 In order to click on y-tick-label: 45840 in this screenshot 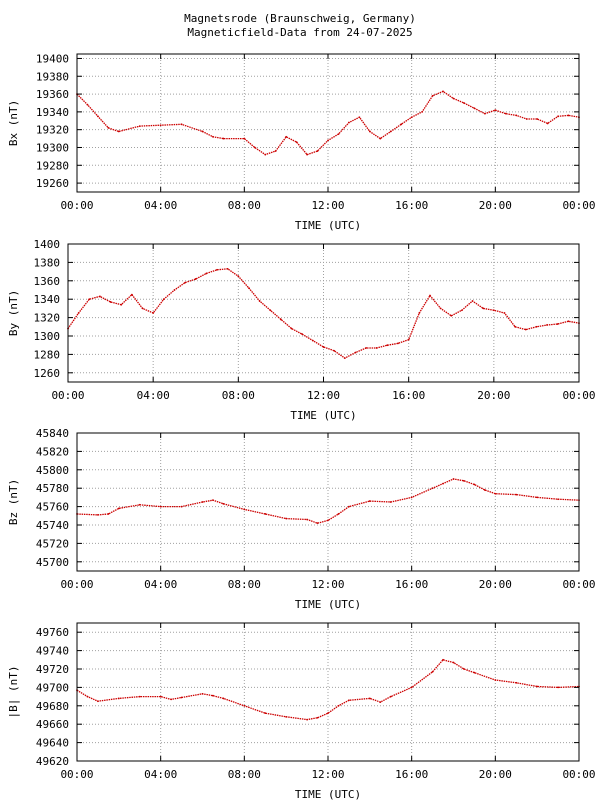, I will do `click(52, 433)`.